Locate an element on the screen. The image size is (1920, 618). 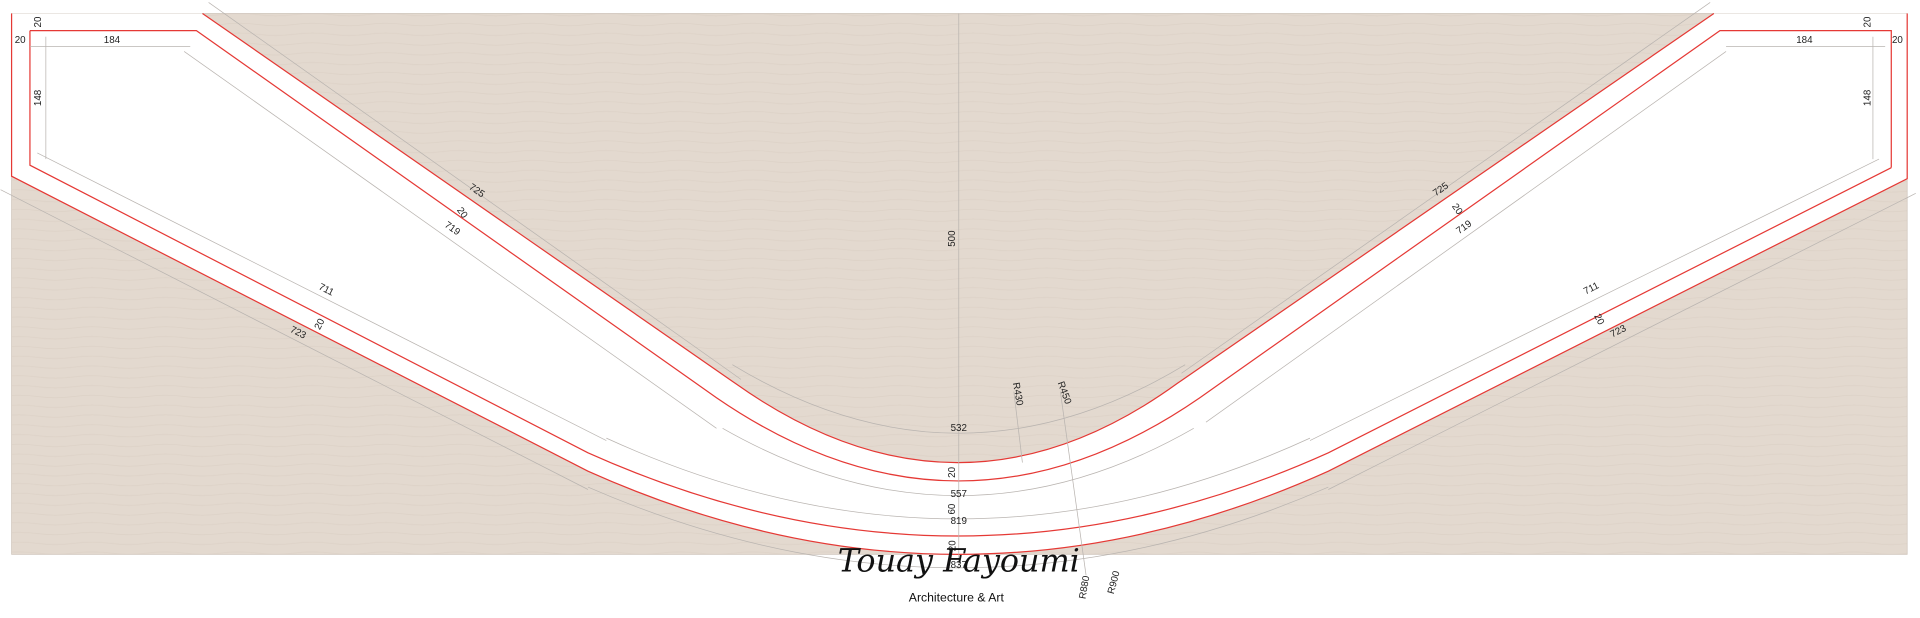
tagline: Architecture & Art is located at coordinates (957, 598).